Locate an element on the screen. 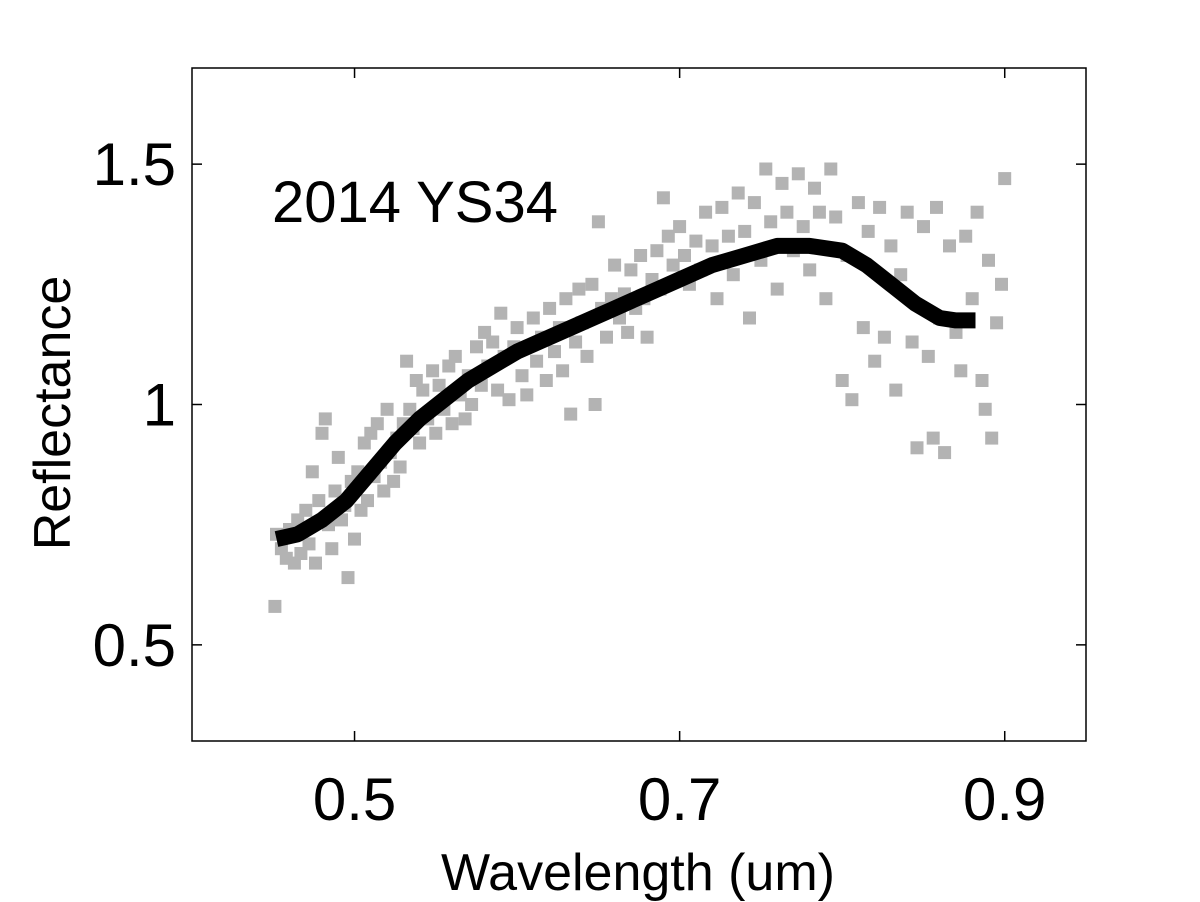 The height and width of the screenshot is (902, 1200). x-tick-label: 0.7 is located at coordinates (679, 799).